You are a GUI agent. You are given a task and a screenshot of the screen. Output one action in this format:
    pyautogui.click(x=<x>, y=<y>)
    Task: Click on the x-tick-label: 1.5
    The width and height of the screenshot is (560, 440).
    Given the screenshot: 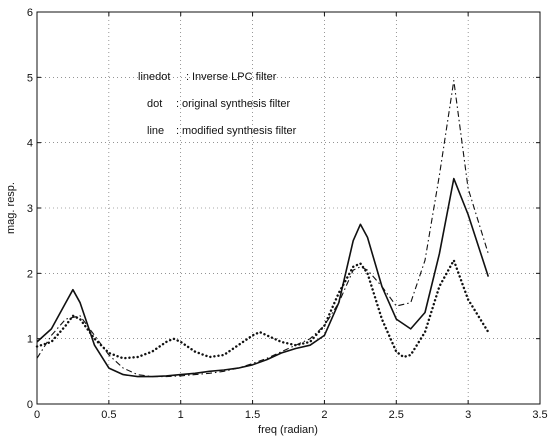 What is the action you would take?
    pyautogui.click(x=252, y=415)
    